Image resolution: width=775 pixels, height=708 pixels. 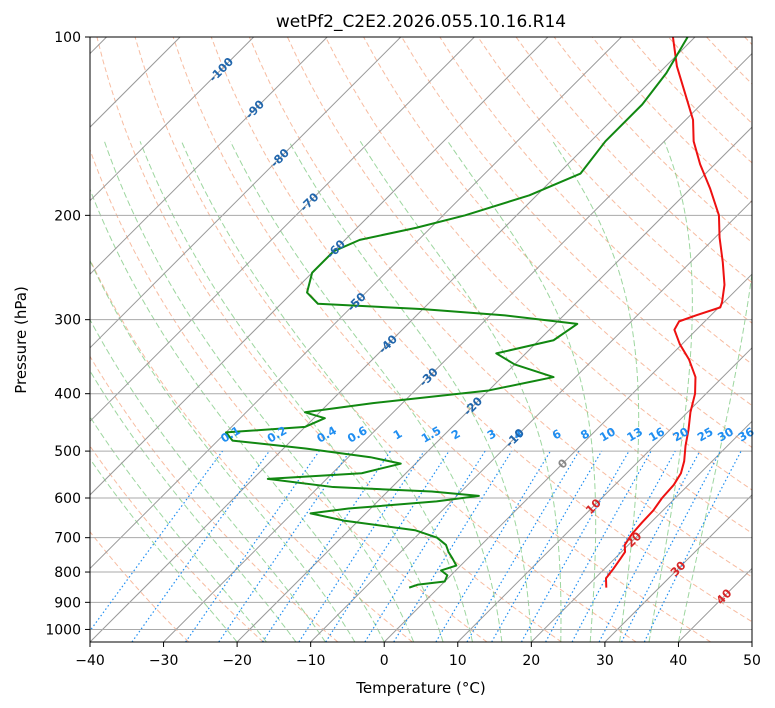 I want to click on x-tick-label: 30, so click(x=605, y=661).